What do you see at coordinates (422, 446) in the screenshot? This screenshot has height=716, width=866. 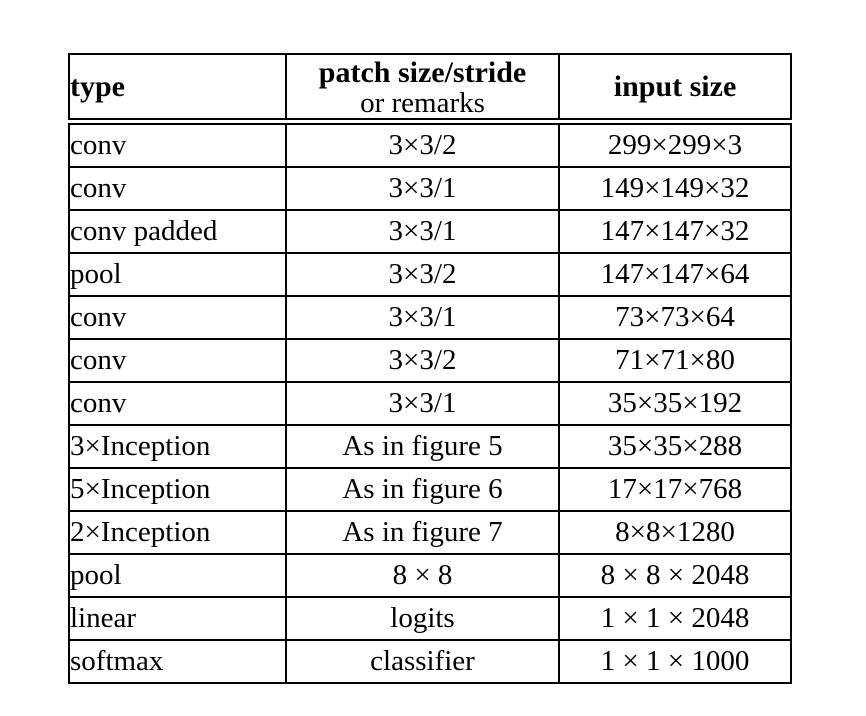 I see `patch-cell: As in figure 5` at bounding box center [422, 446].